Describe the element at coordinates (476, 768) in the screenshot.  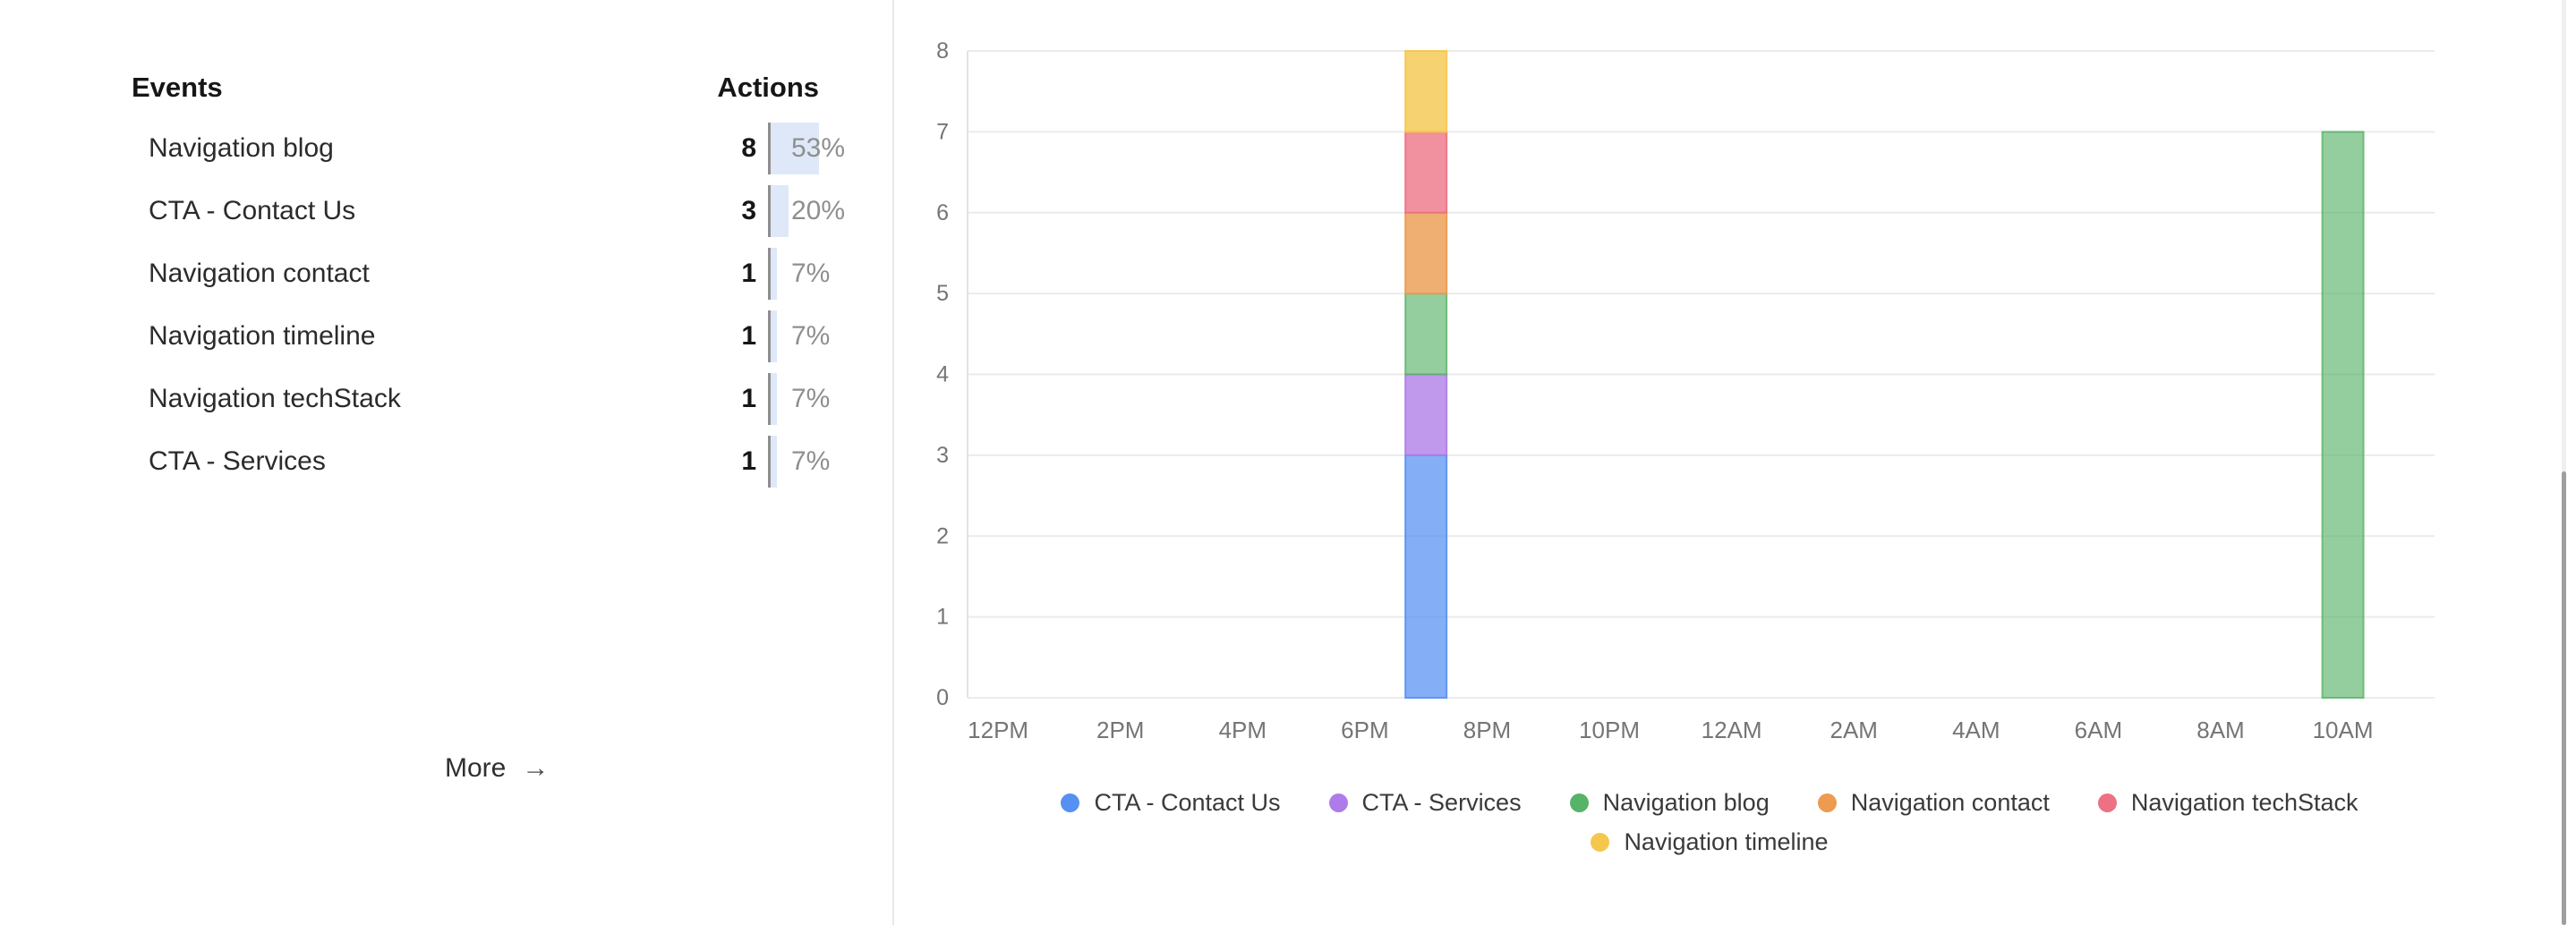
I see `more-label: More` at that location.